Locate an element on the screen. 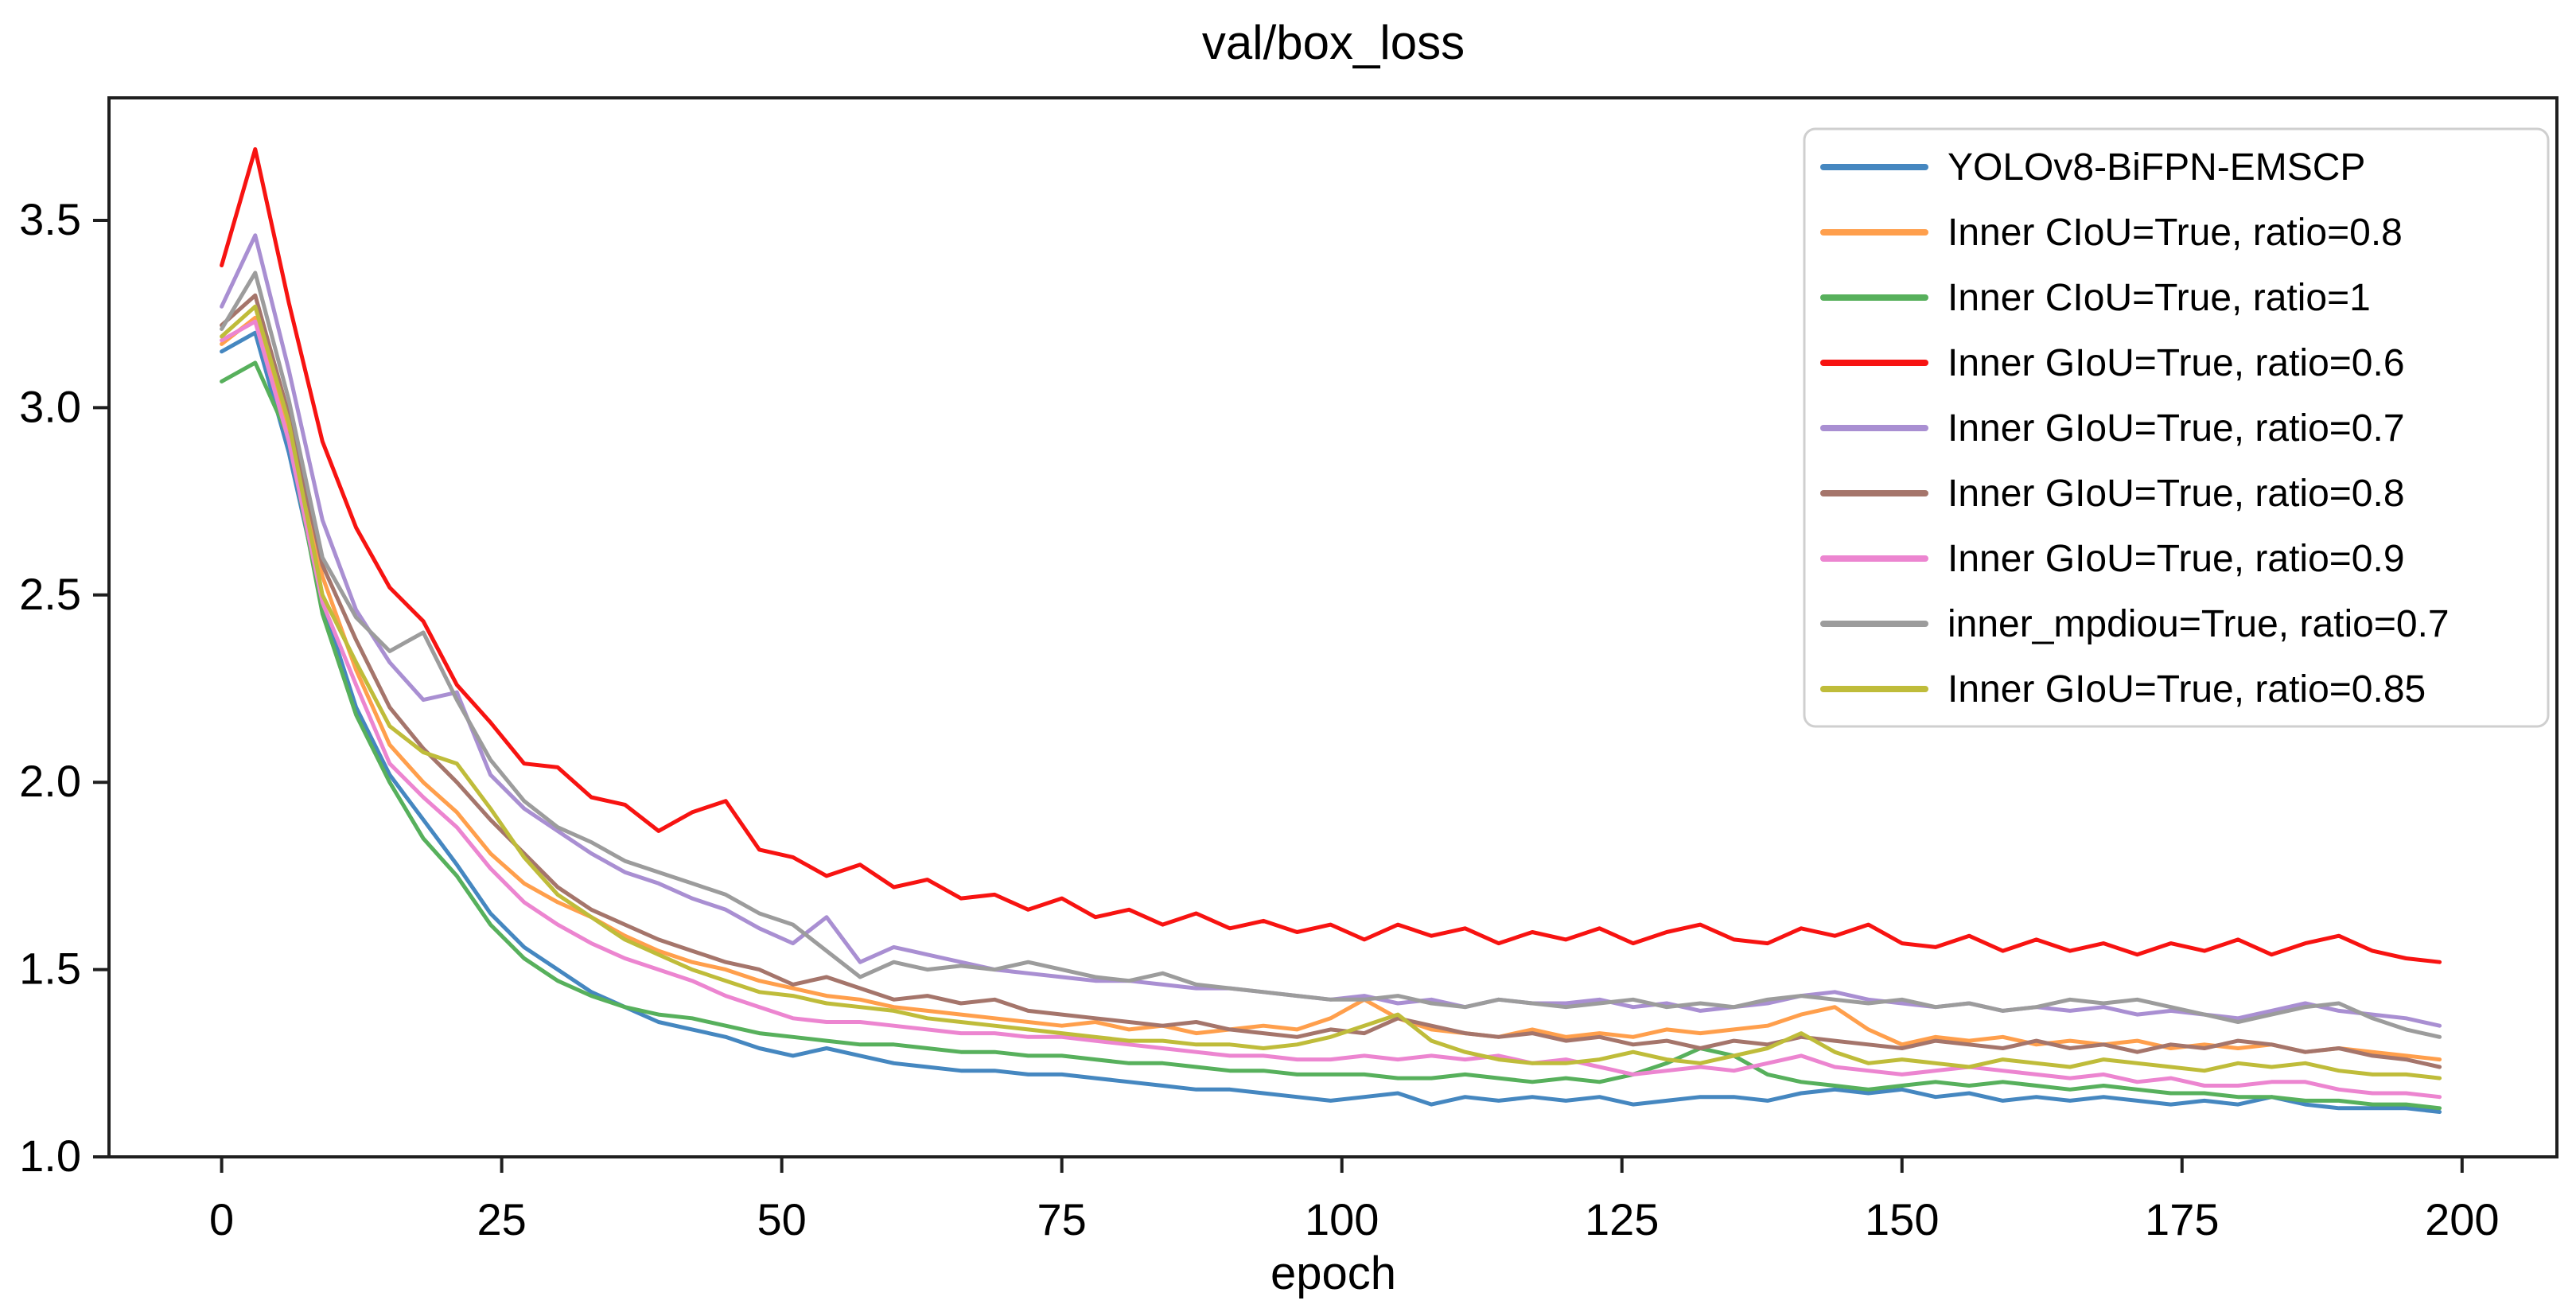  legend-item-label: Inner GIoU=True, ratio=0.6 is located at coordinates (2177, 363).